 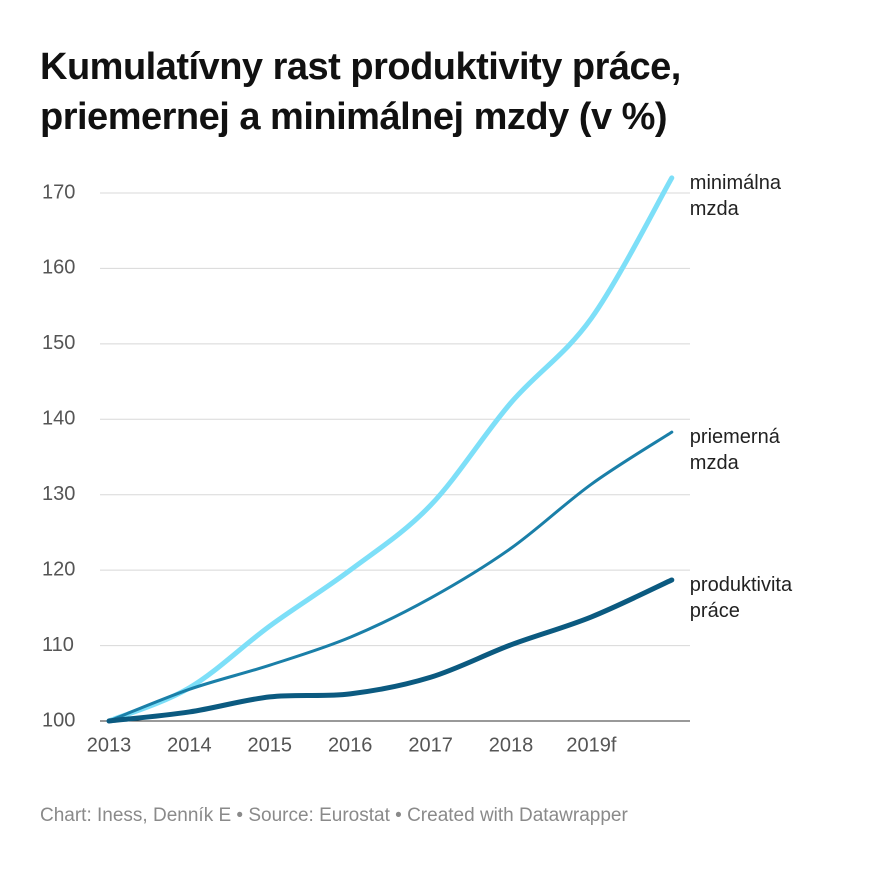 I want to click on x-tick-label: 2017, so click(x=430, y=745).